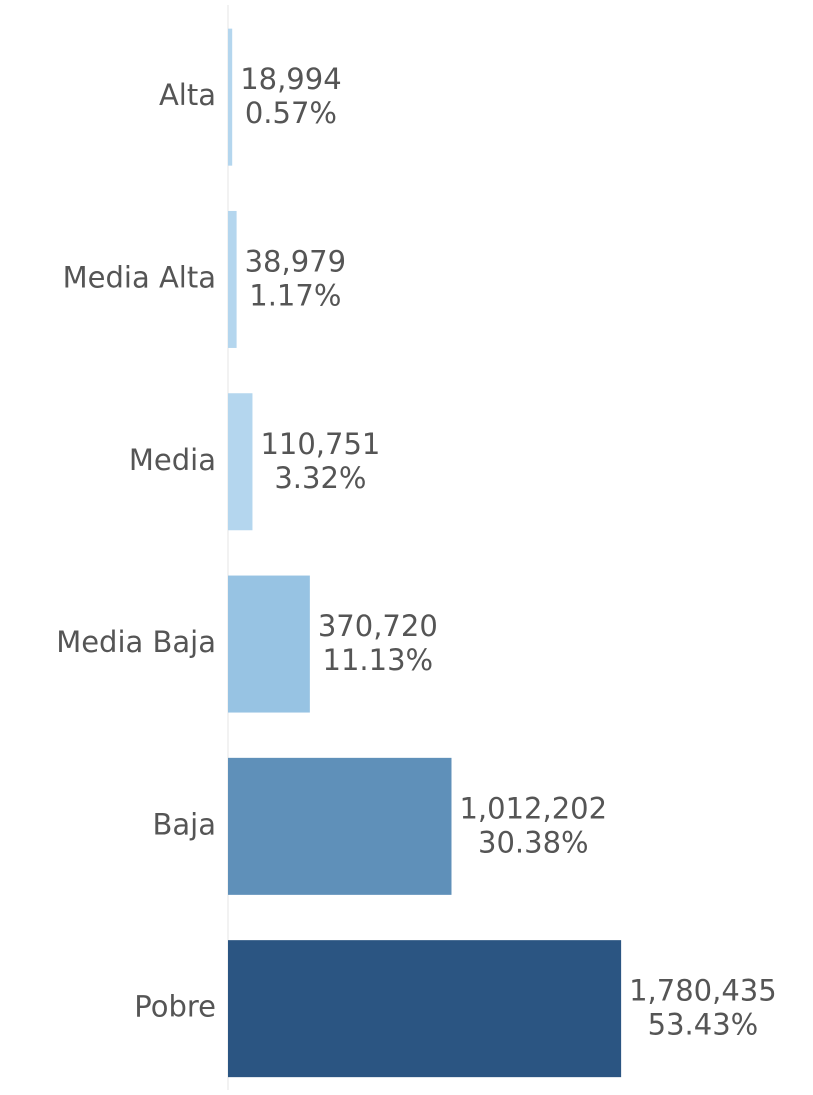 This screenshot has height=1095, width=813. Describe the element at coordinates (291, 113) in the screenshot. I see `share-label: 0.57%` at that location.